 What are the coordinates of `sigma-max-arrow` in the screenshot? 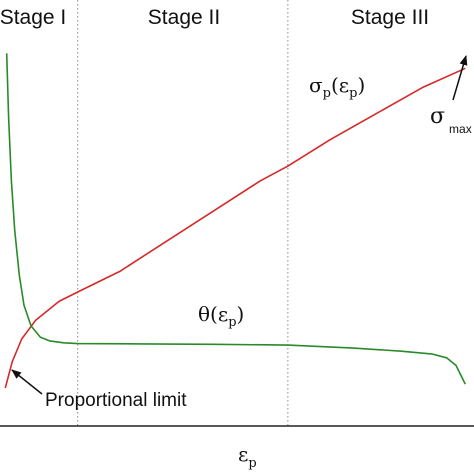 It's located at (460, 78).